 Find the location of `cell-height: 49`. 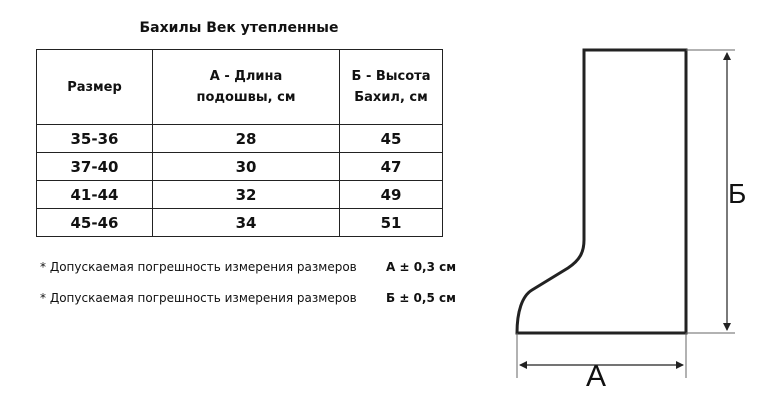

cell-height: 49 is located at coordinates (391, 194).